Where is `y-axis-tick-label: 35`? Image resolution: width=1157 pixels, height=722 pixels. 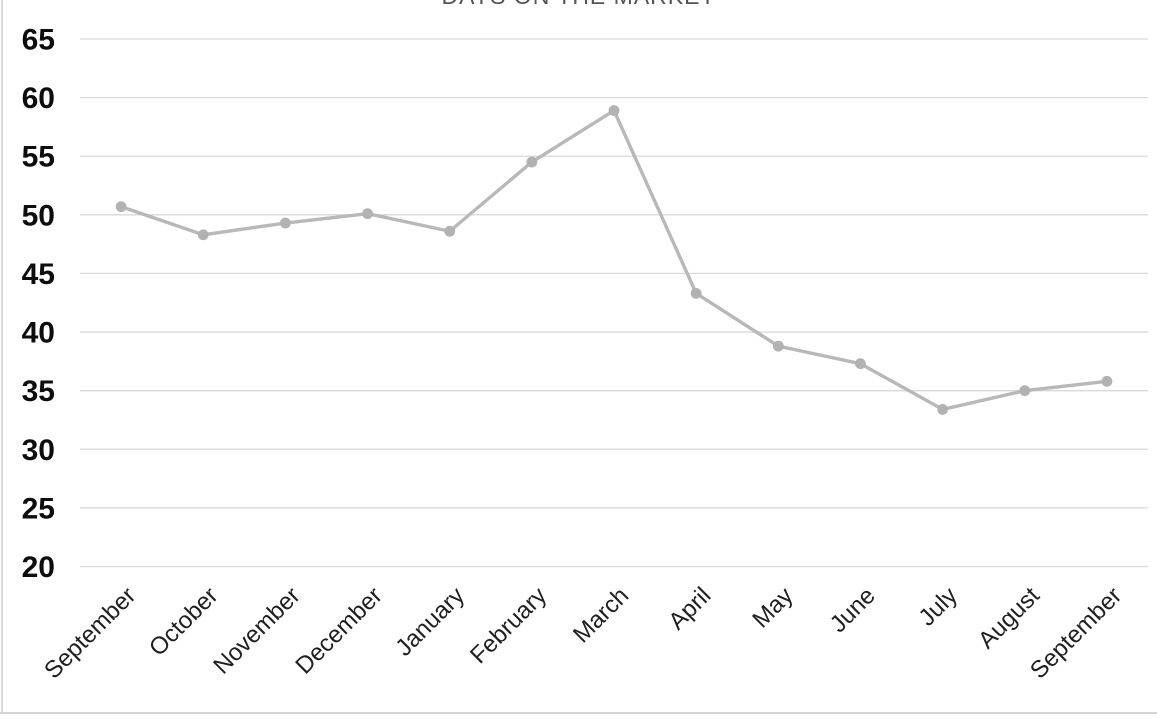
y-axis-tick-label: 35 is located at coordinates (38, 391).